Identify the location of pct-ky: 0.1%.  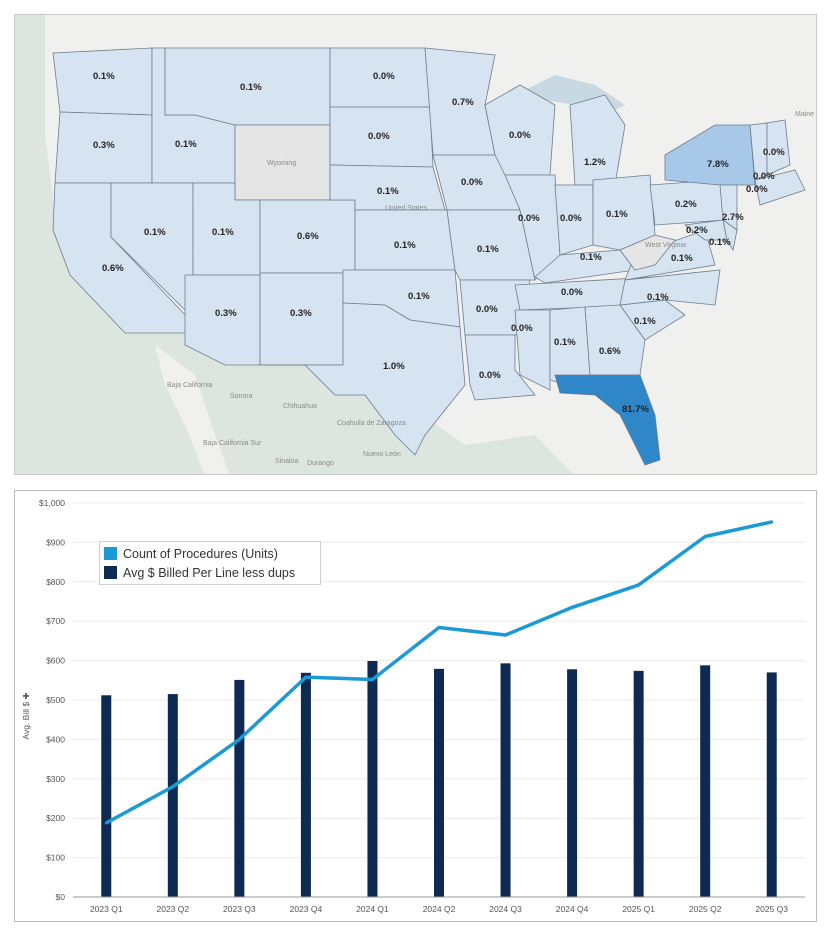
(591, 257).